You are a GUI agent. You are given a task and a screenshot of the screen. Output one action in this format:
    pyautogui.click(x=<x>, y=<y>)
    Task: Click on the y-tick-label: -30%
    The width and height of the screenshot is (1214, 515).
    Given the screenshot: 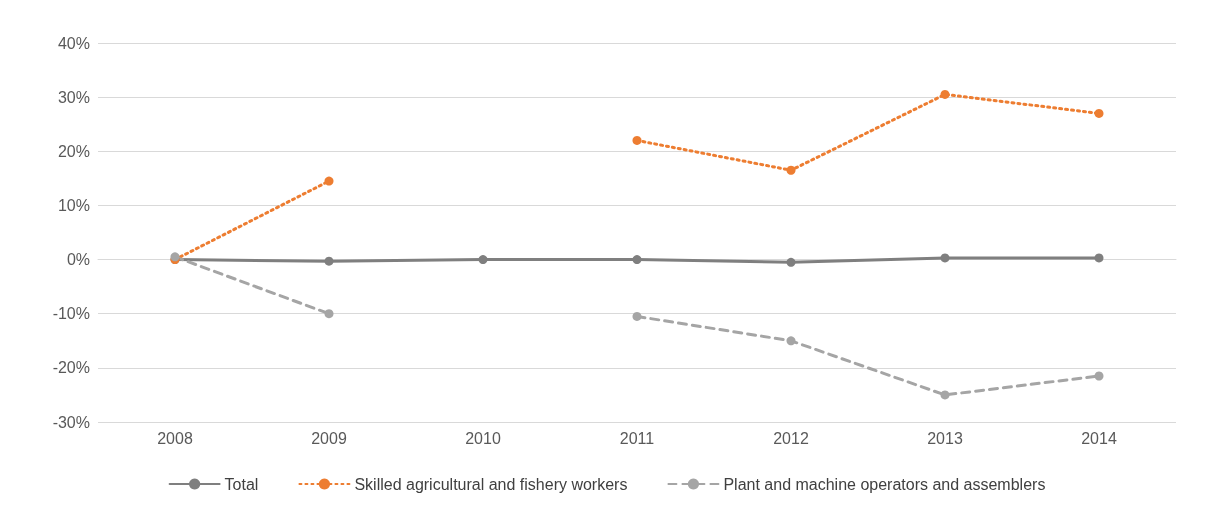 What is the action you would take?
    pyautogui.click(x=71, y=422)
    